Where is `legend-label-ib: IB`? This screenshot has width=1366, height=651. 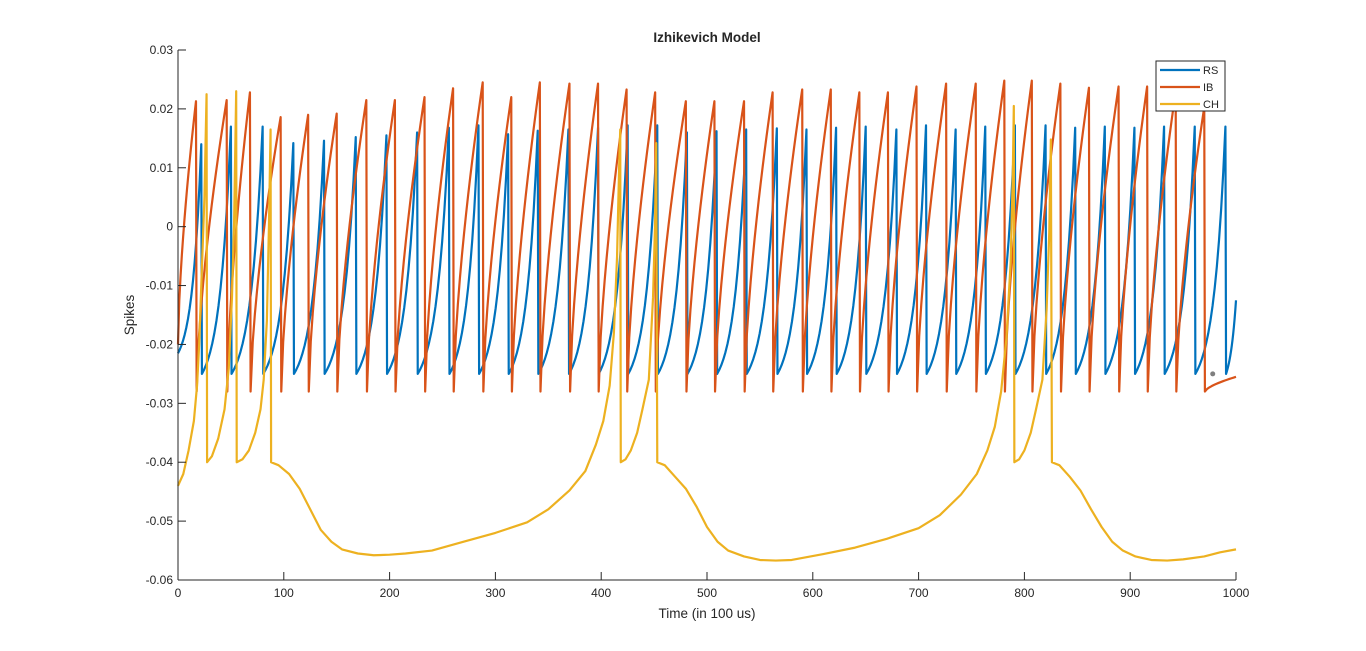 legend-label-ib: IB is located at coordinates (1208, 88).